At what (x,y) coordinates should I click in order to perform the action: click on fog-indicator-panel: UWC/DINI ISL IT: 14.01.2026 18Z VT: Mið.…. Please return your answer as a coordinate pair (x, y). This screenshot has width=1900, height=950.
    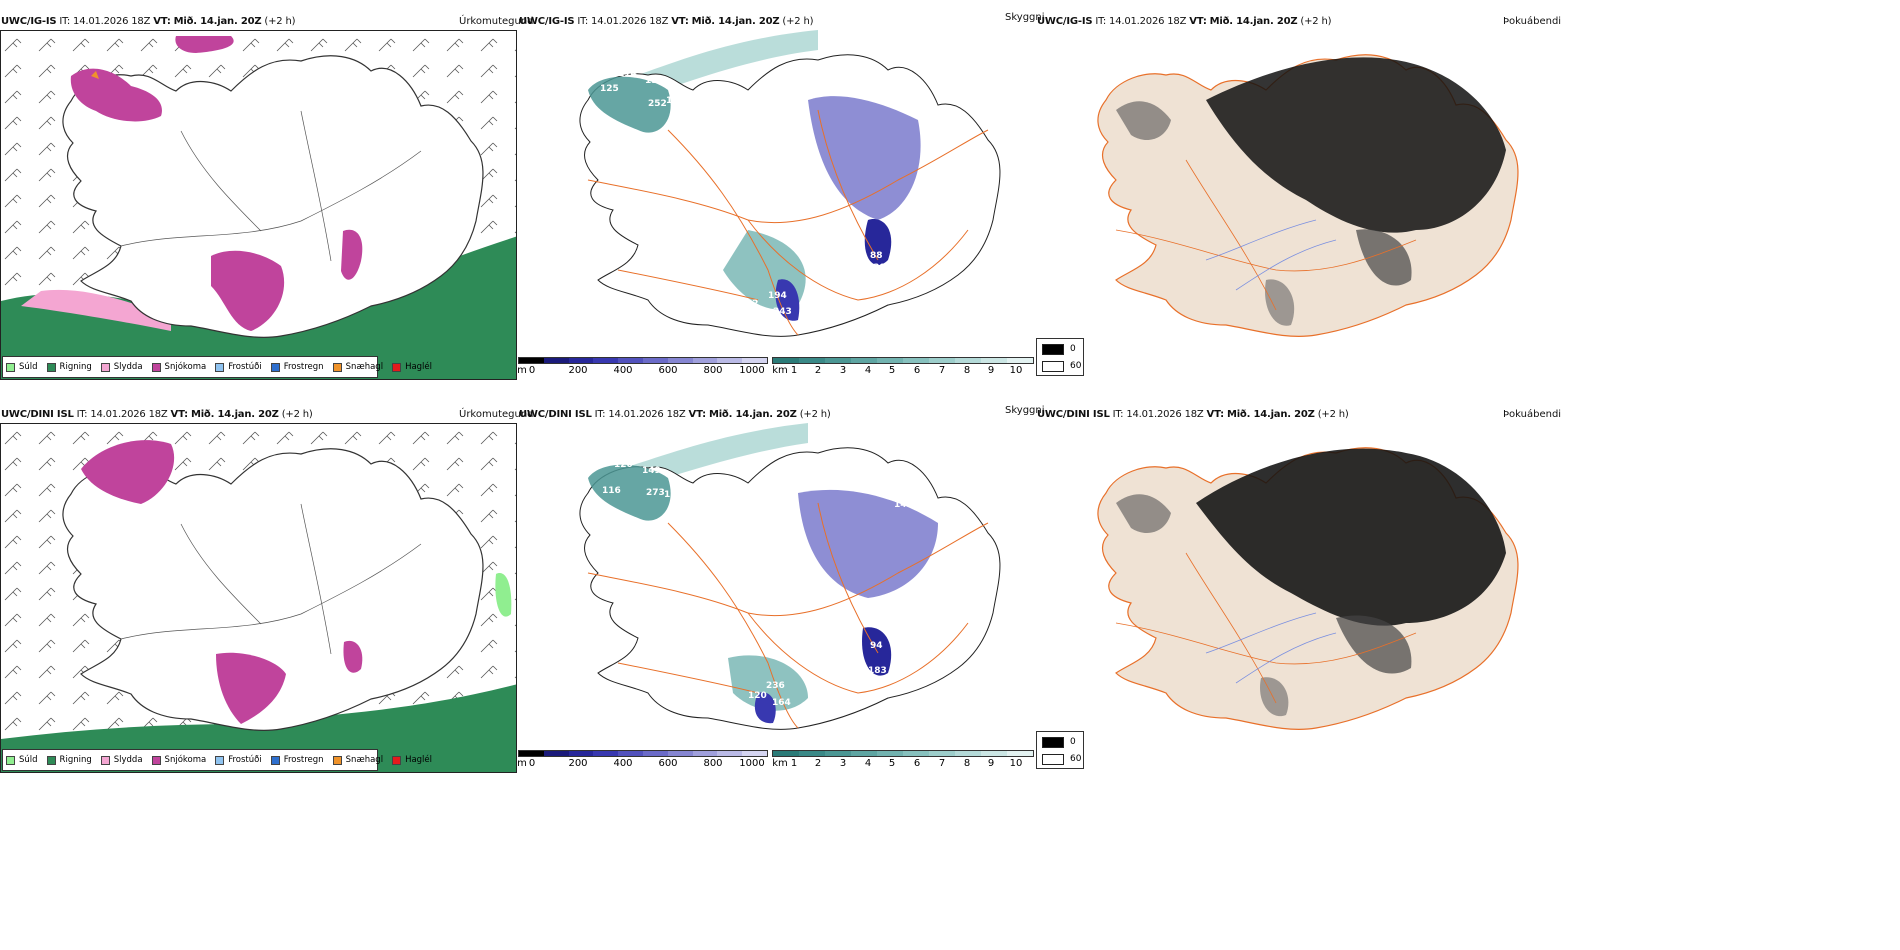
    Looking at the image, I should click on (1298, 583).